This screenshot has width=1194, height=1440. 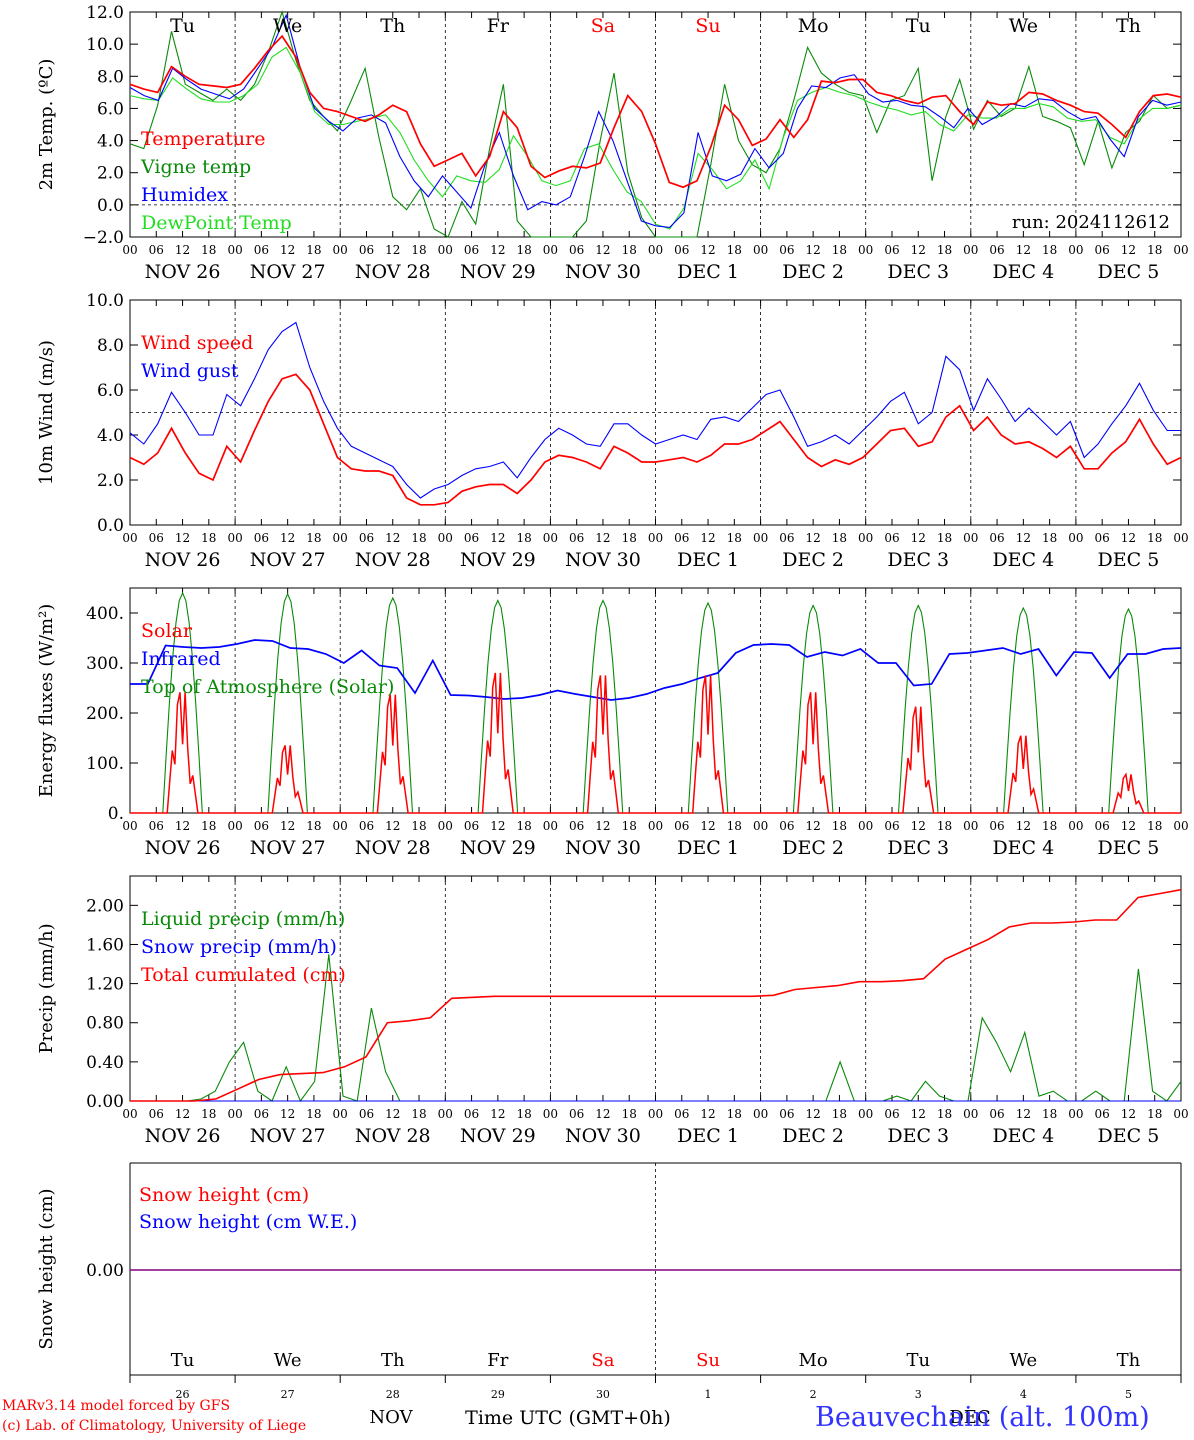 What do you see at coordinates (813, 560) in the screenshot?
I see `x-date-label: DEC 2` at bounding box center [813, 560].